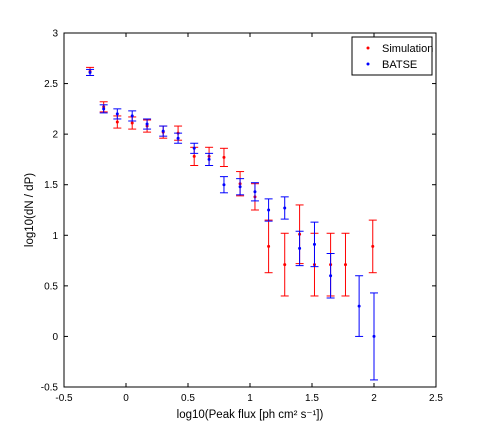 This screenshot has height=436, width=491. I want to click on x-tick-label: 0, so click(126, 398).